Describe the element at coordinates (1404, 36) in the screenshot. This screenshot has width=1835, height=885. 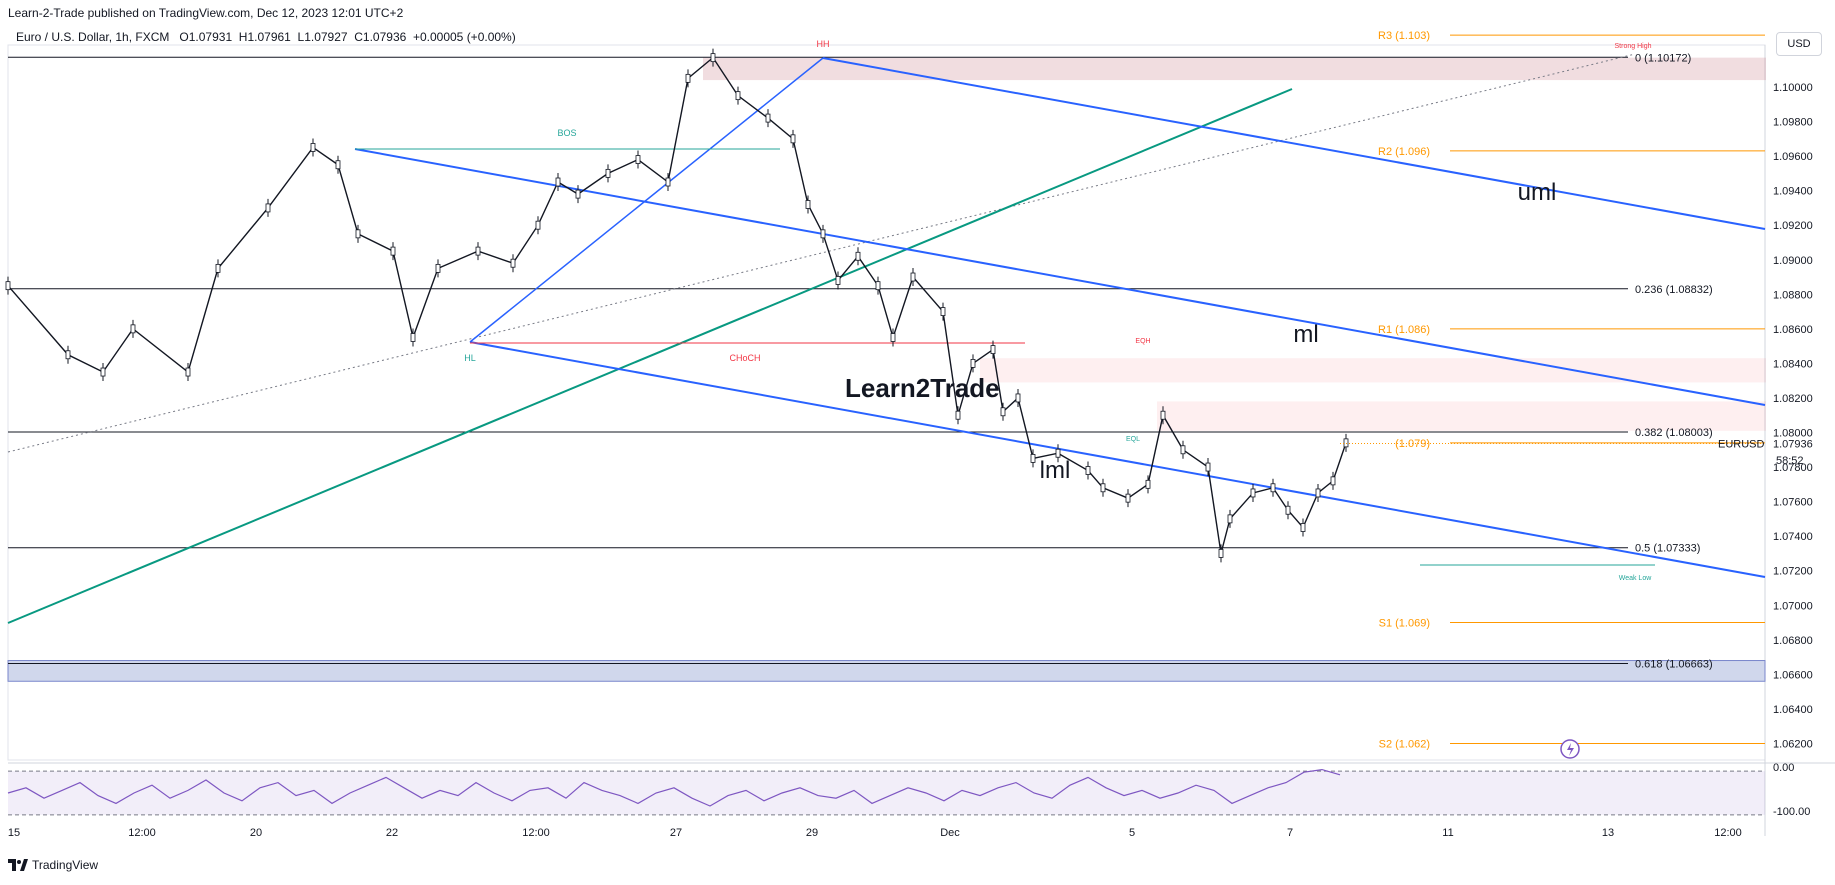
I see `pivot-level-label: R3 (1.103)` at that location.